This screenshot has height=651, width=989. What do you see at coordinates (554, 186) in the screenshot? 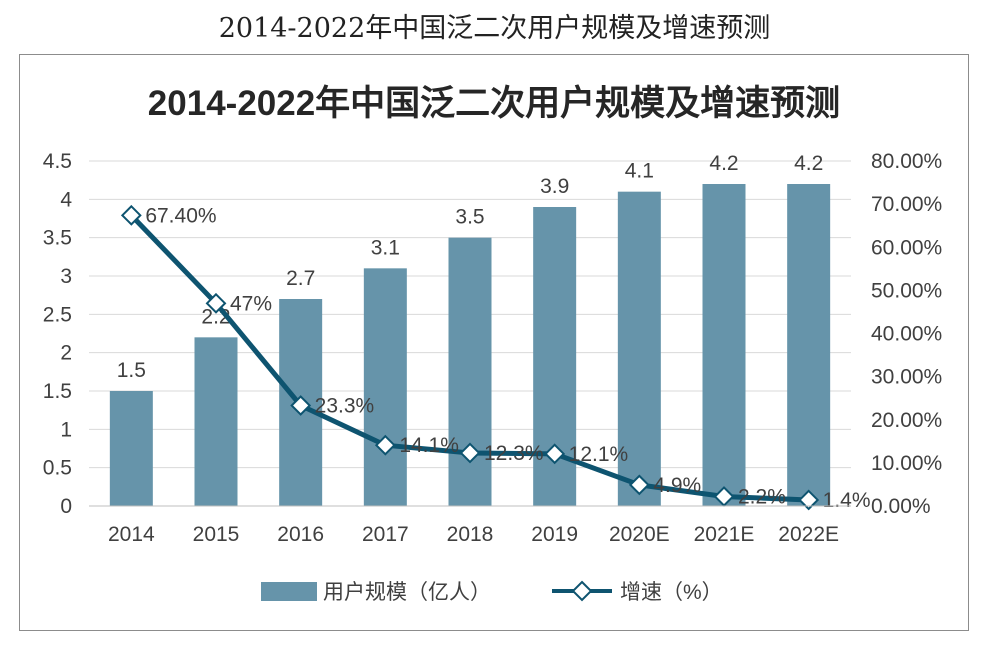
I see `bar-value-label: 3.9` at bounding box center [554, 186].